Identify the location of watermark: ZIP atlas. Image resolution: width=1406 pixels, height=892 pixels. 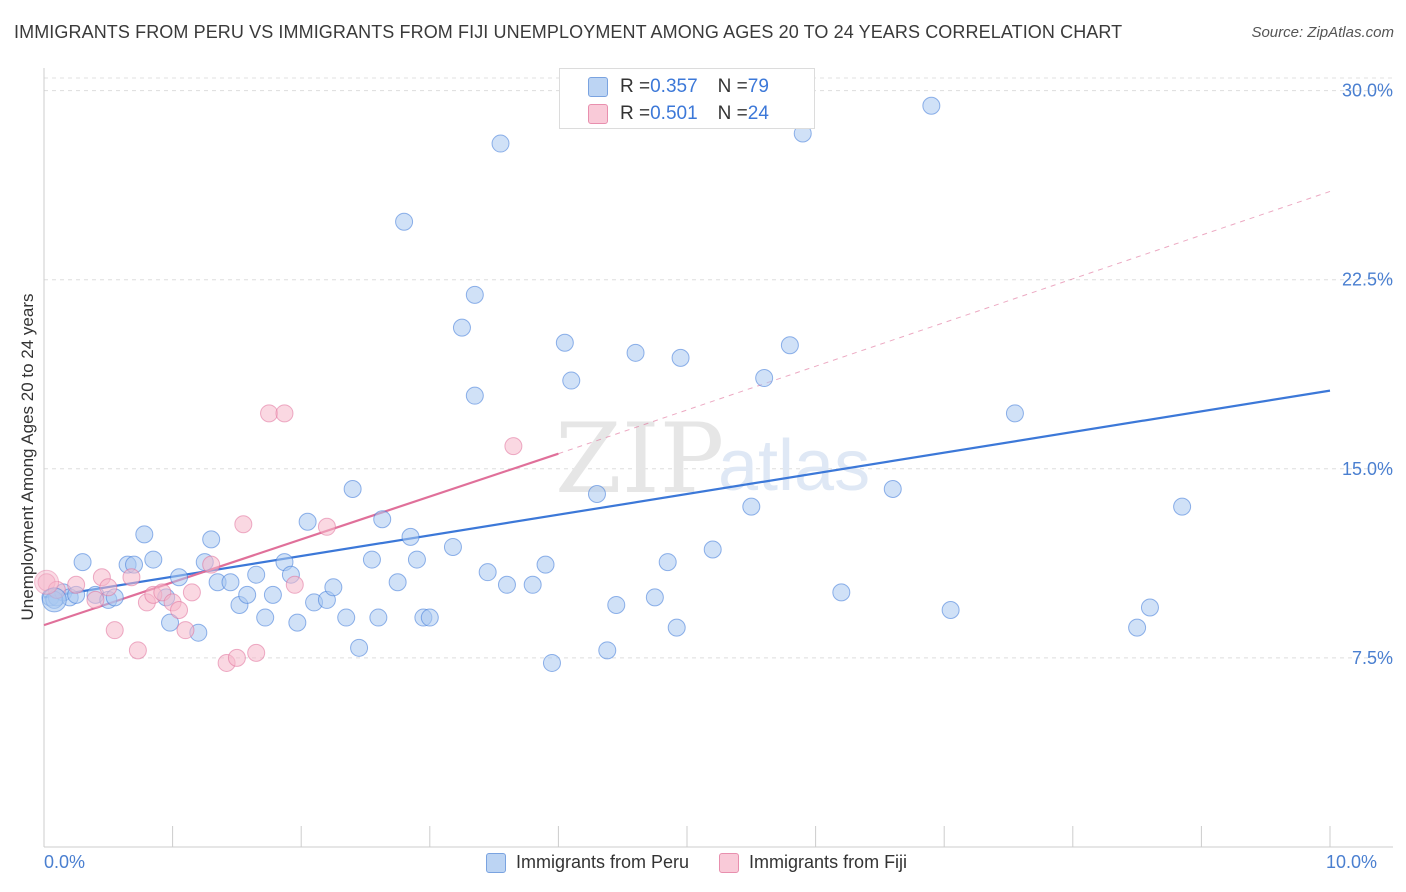
(712, 459).